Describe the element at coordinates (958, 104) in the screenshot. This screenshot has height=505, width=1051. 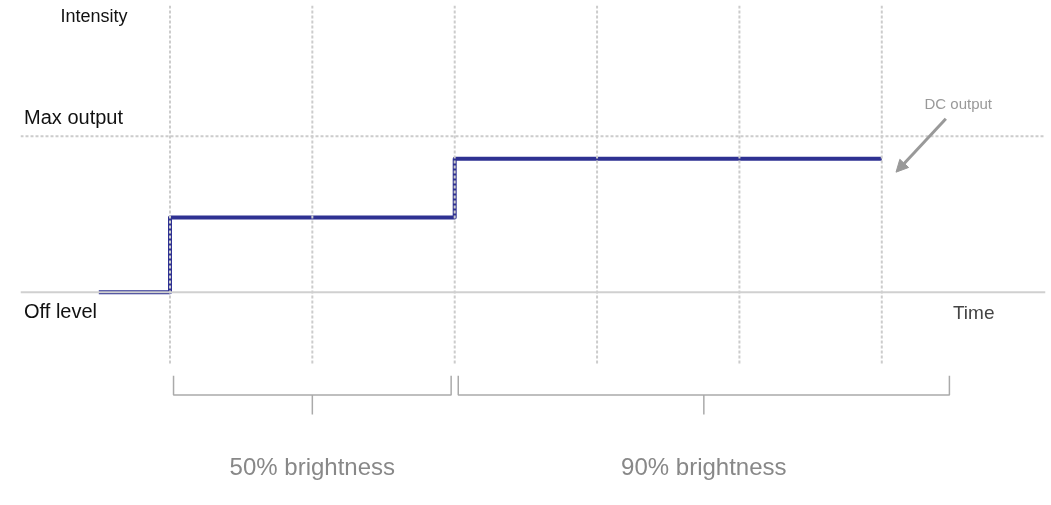
I see `text: DC output` at that location.